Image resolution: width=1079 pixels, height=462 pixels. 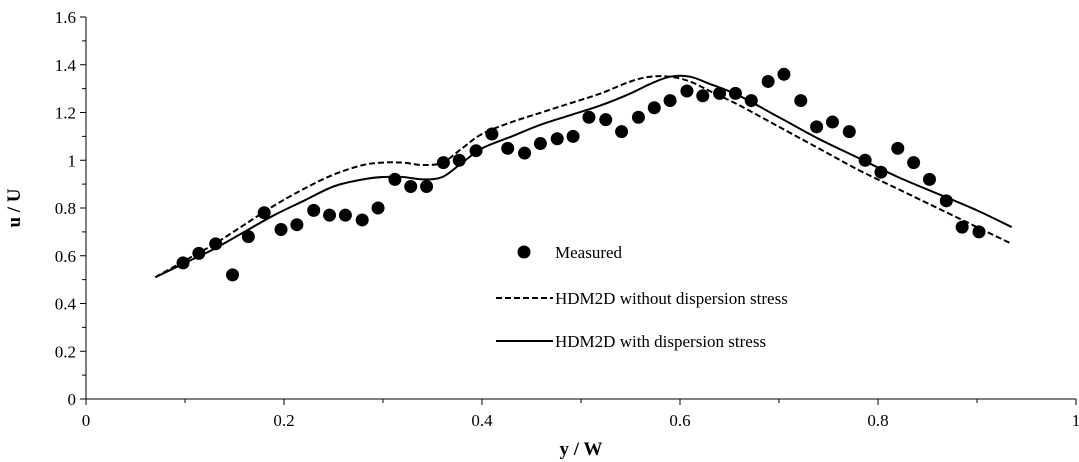 What do you see at coordinates (72, 160) in the screenshot?
I see `y-tick-label: 1` at bounding box center [72, 160].